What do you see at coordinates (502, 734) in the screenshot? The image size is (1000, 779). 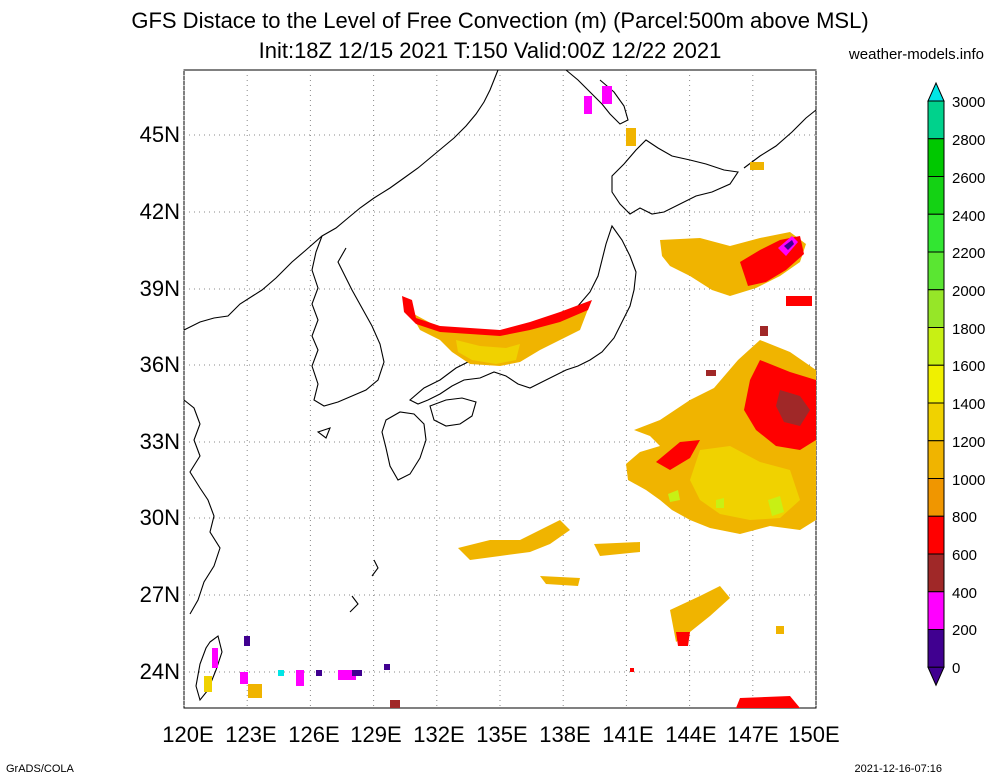 I see `lon-label-135e: 135E` at bounding box center [502, 734].